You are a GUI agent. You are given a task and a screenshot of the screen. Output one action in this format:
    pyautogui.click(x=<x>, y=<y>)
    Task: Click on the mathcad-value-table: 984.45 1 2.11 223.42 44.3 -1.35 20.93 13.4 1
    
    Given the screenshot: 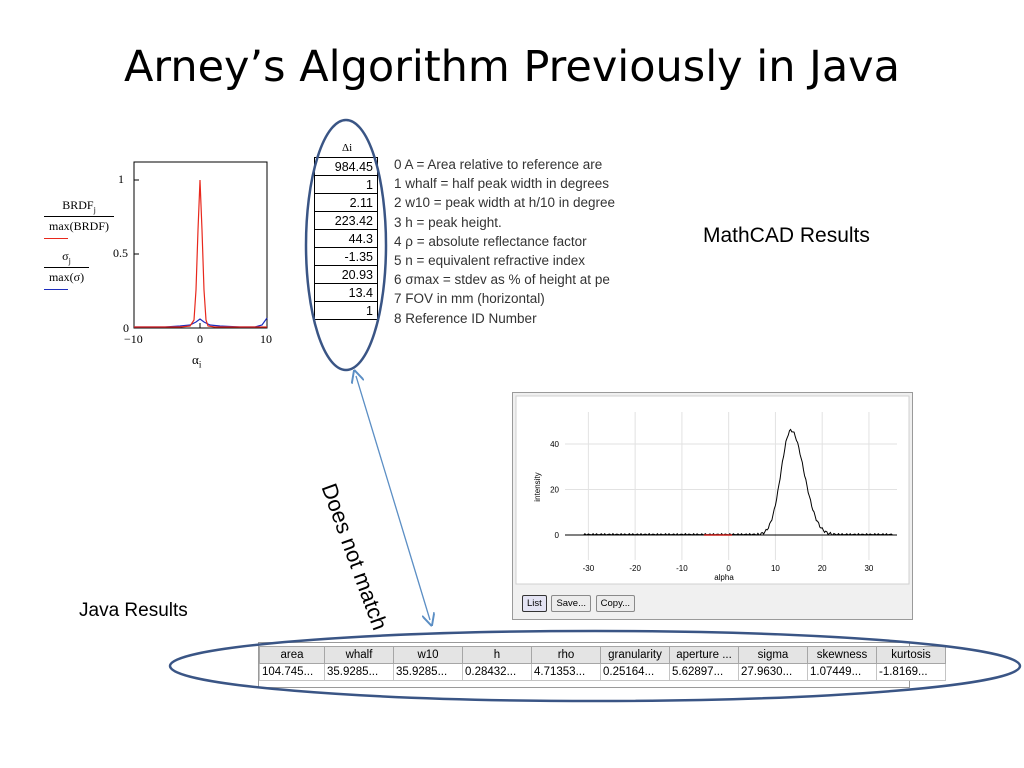 What is the action you would take?
    pyautogui.click(x=346, y=238)
    